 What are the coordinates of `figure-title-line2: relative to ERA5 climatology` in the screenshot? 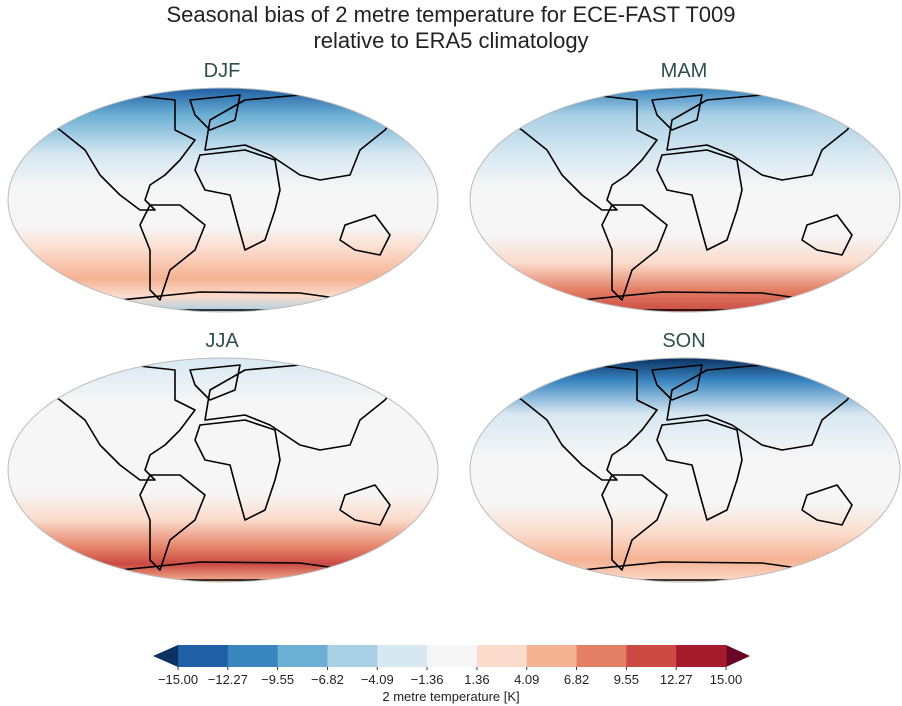 It's located at (451, 40).